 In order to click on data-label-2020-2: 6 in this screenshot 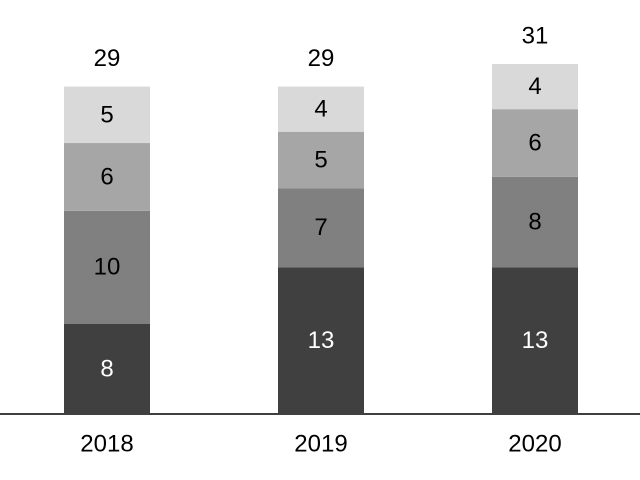, I will do `click(534, 143)`.